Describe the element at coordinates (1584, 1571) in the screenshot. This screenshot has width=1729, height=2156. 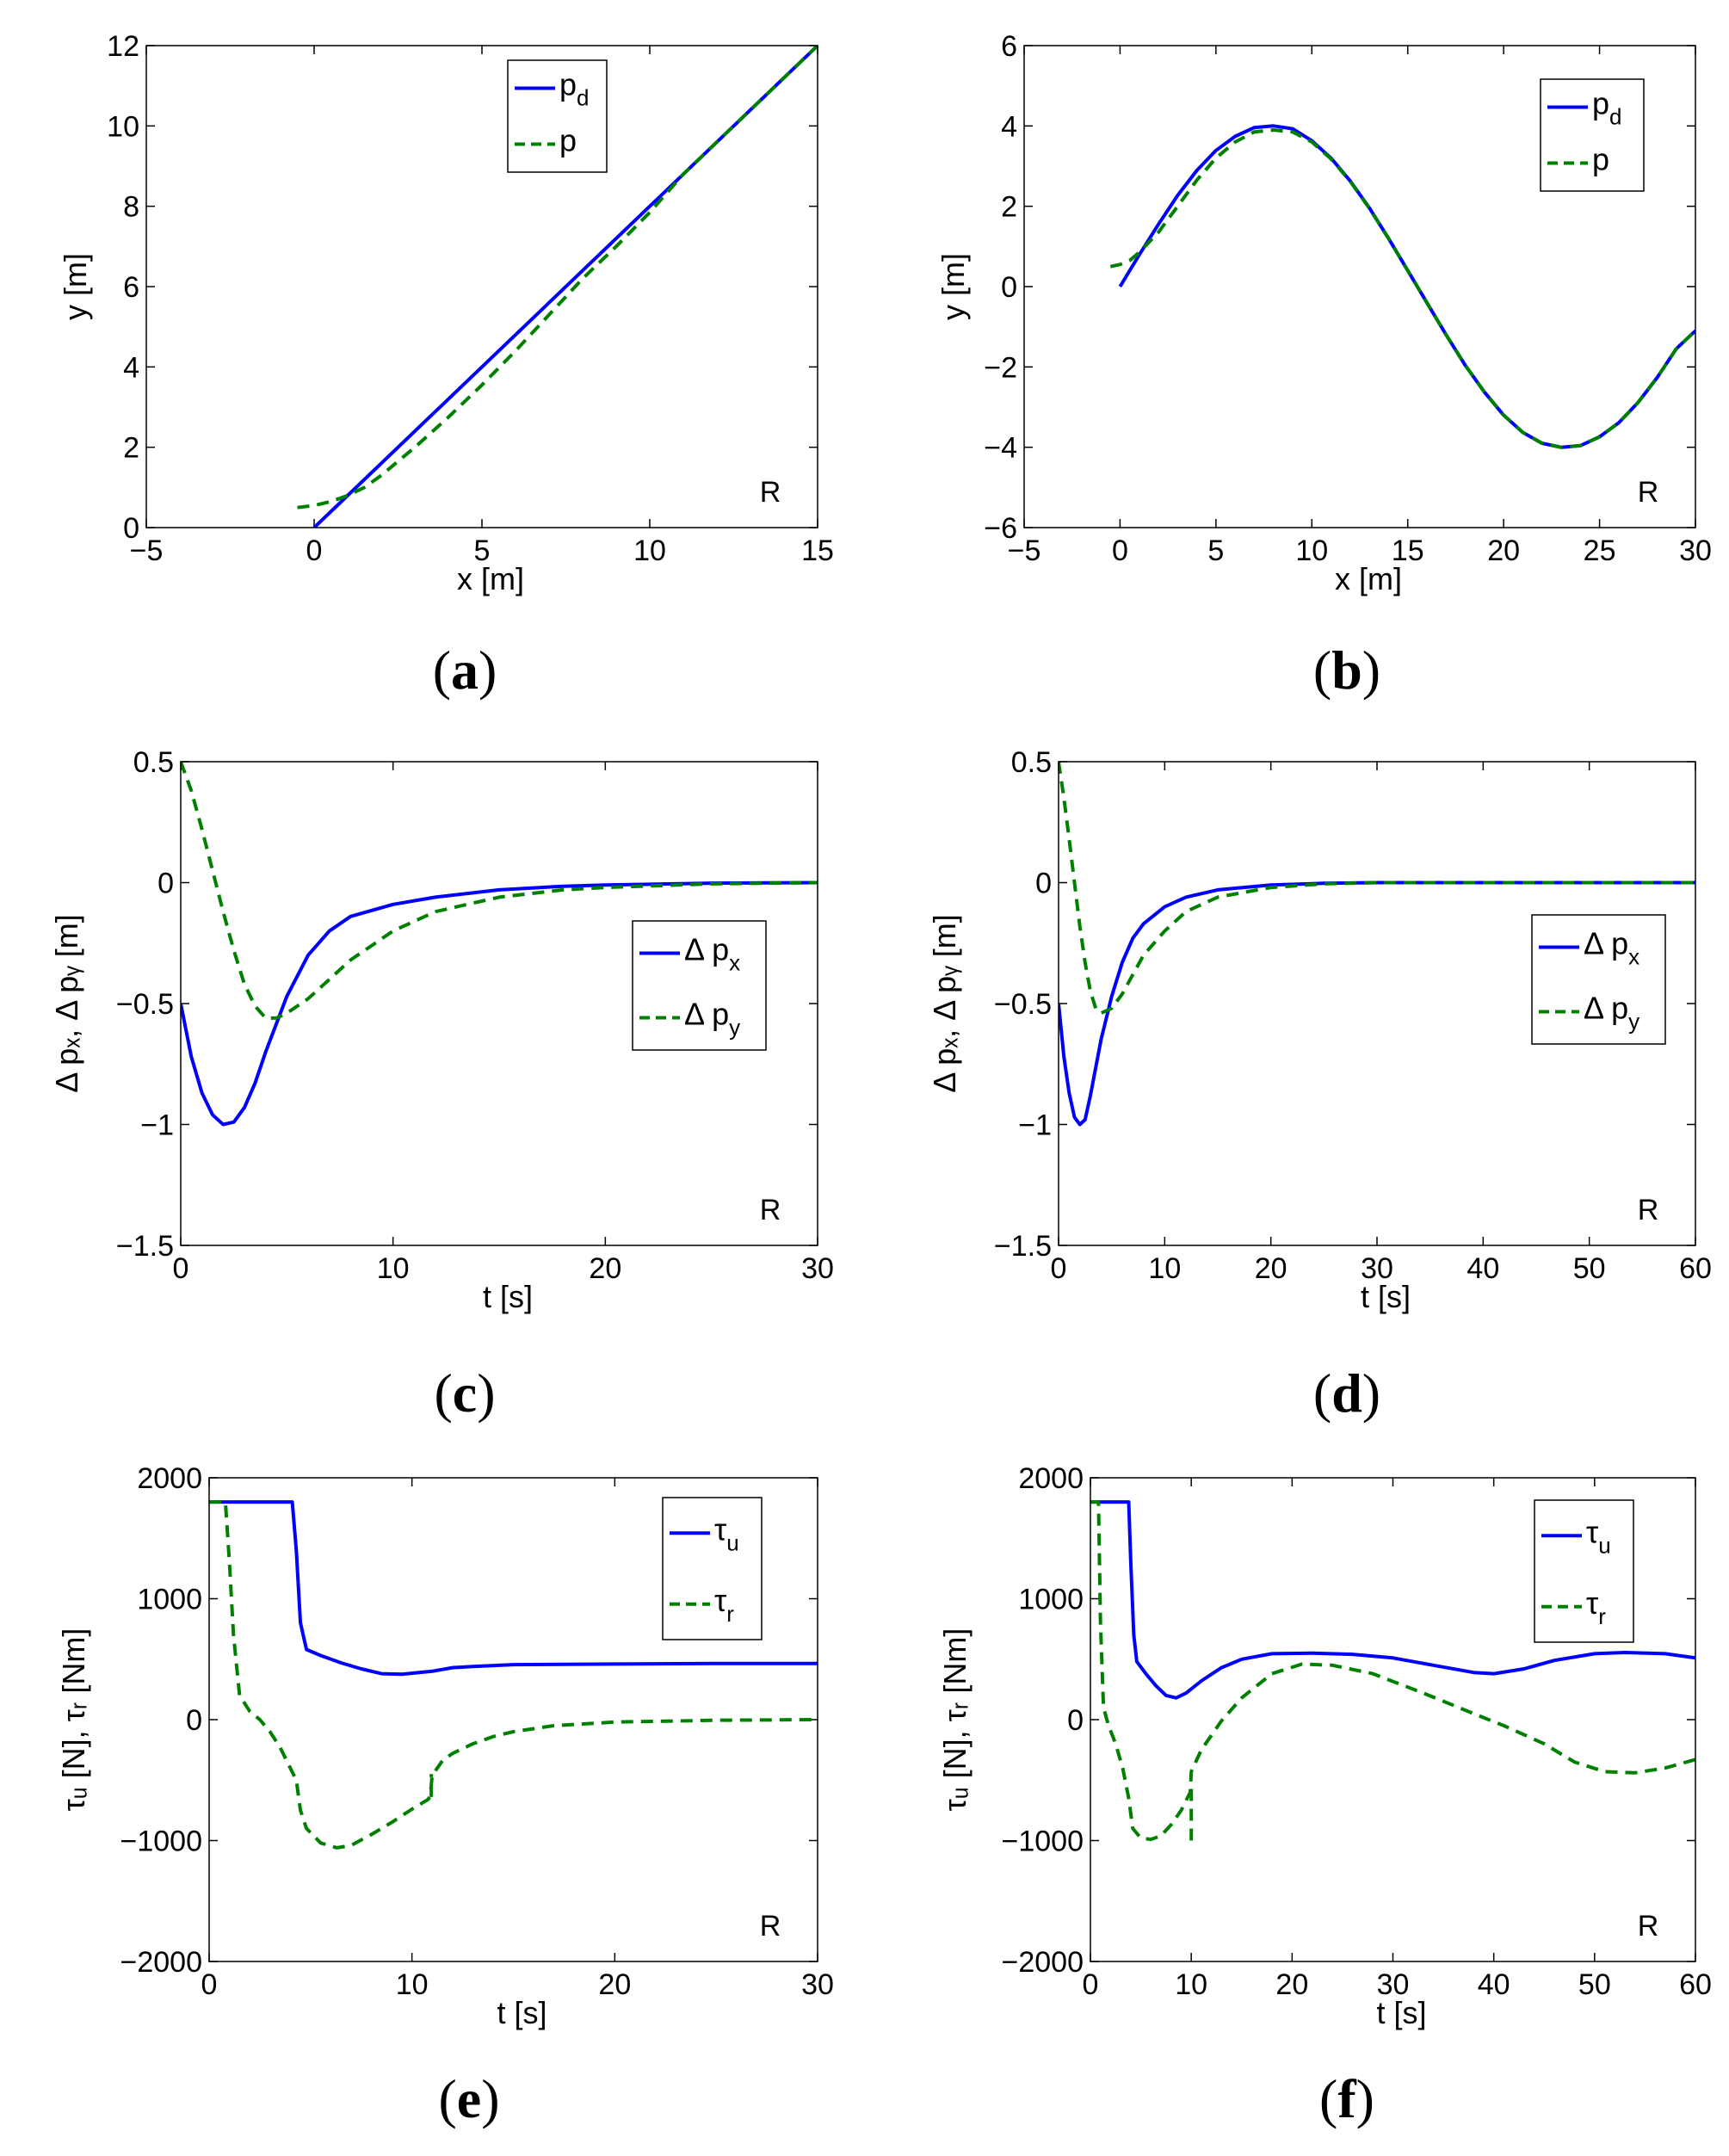
I see `legend: τu τr` at that location.